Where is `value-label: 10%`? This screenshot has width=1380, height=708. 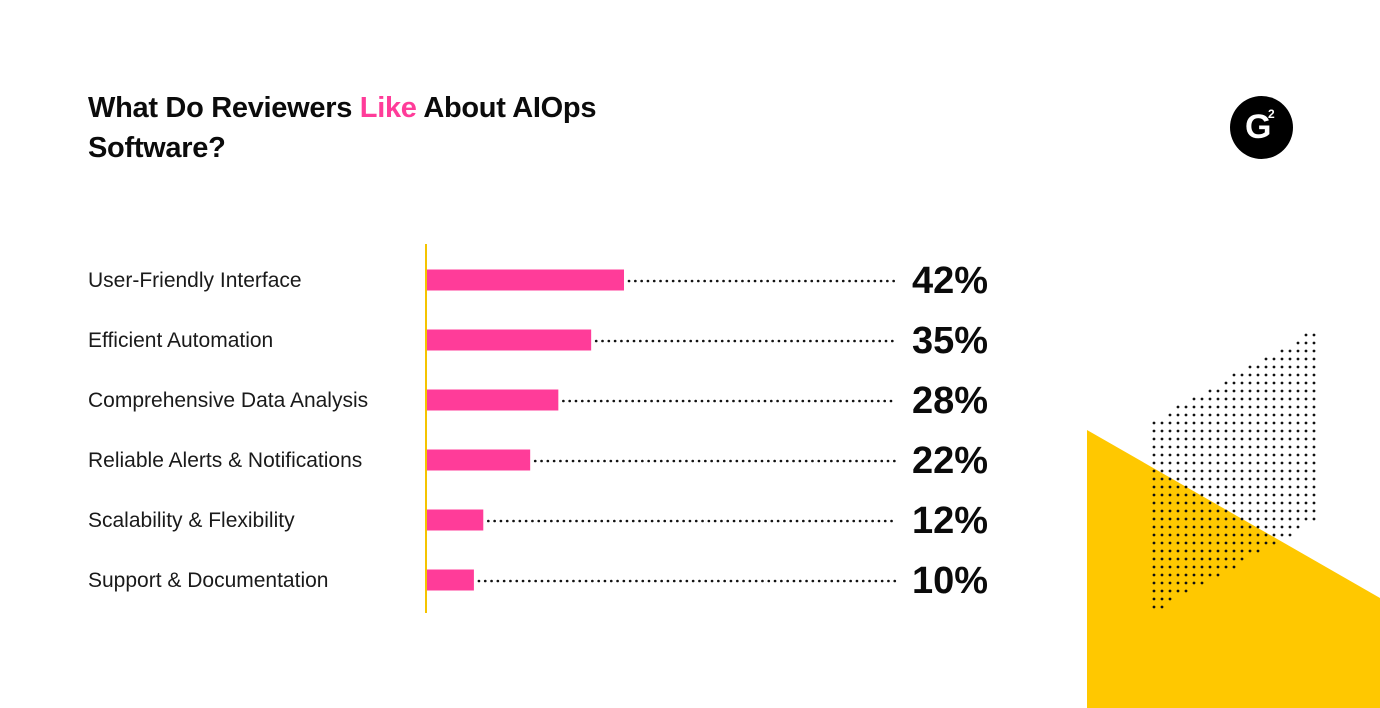 value-label: 10% is located at coordinates (950, 581).